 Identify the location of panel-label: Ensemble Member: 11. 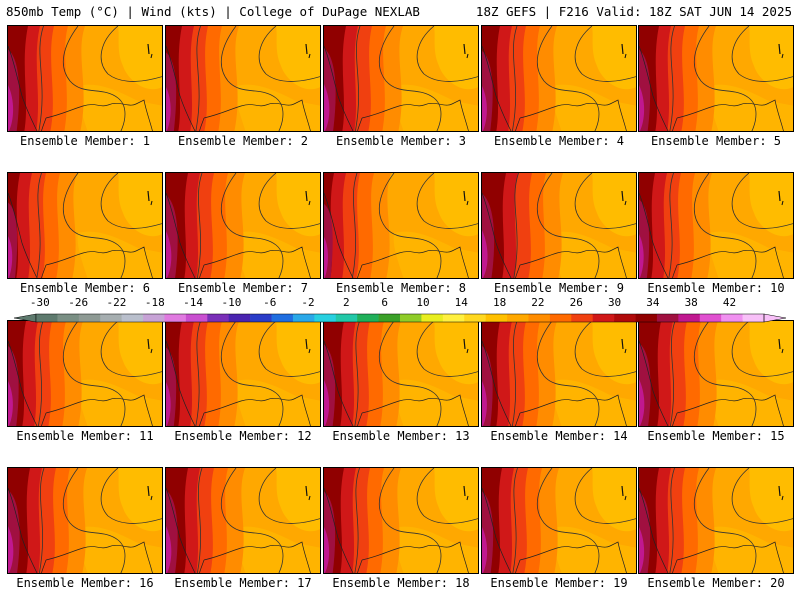
(85, 436).